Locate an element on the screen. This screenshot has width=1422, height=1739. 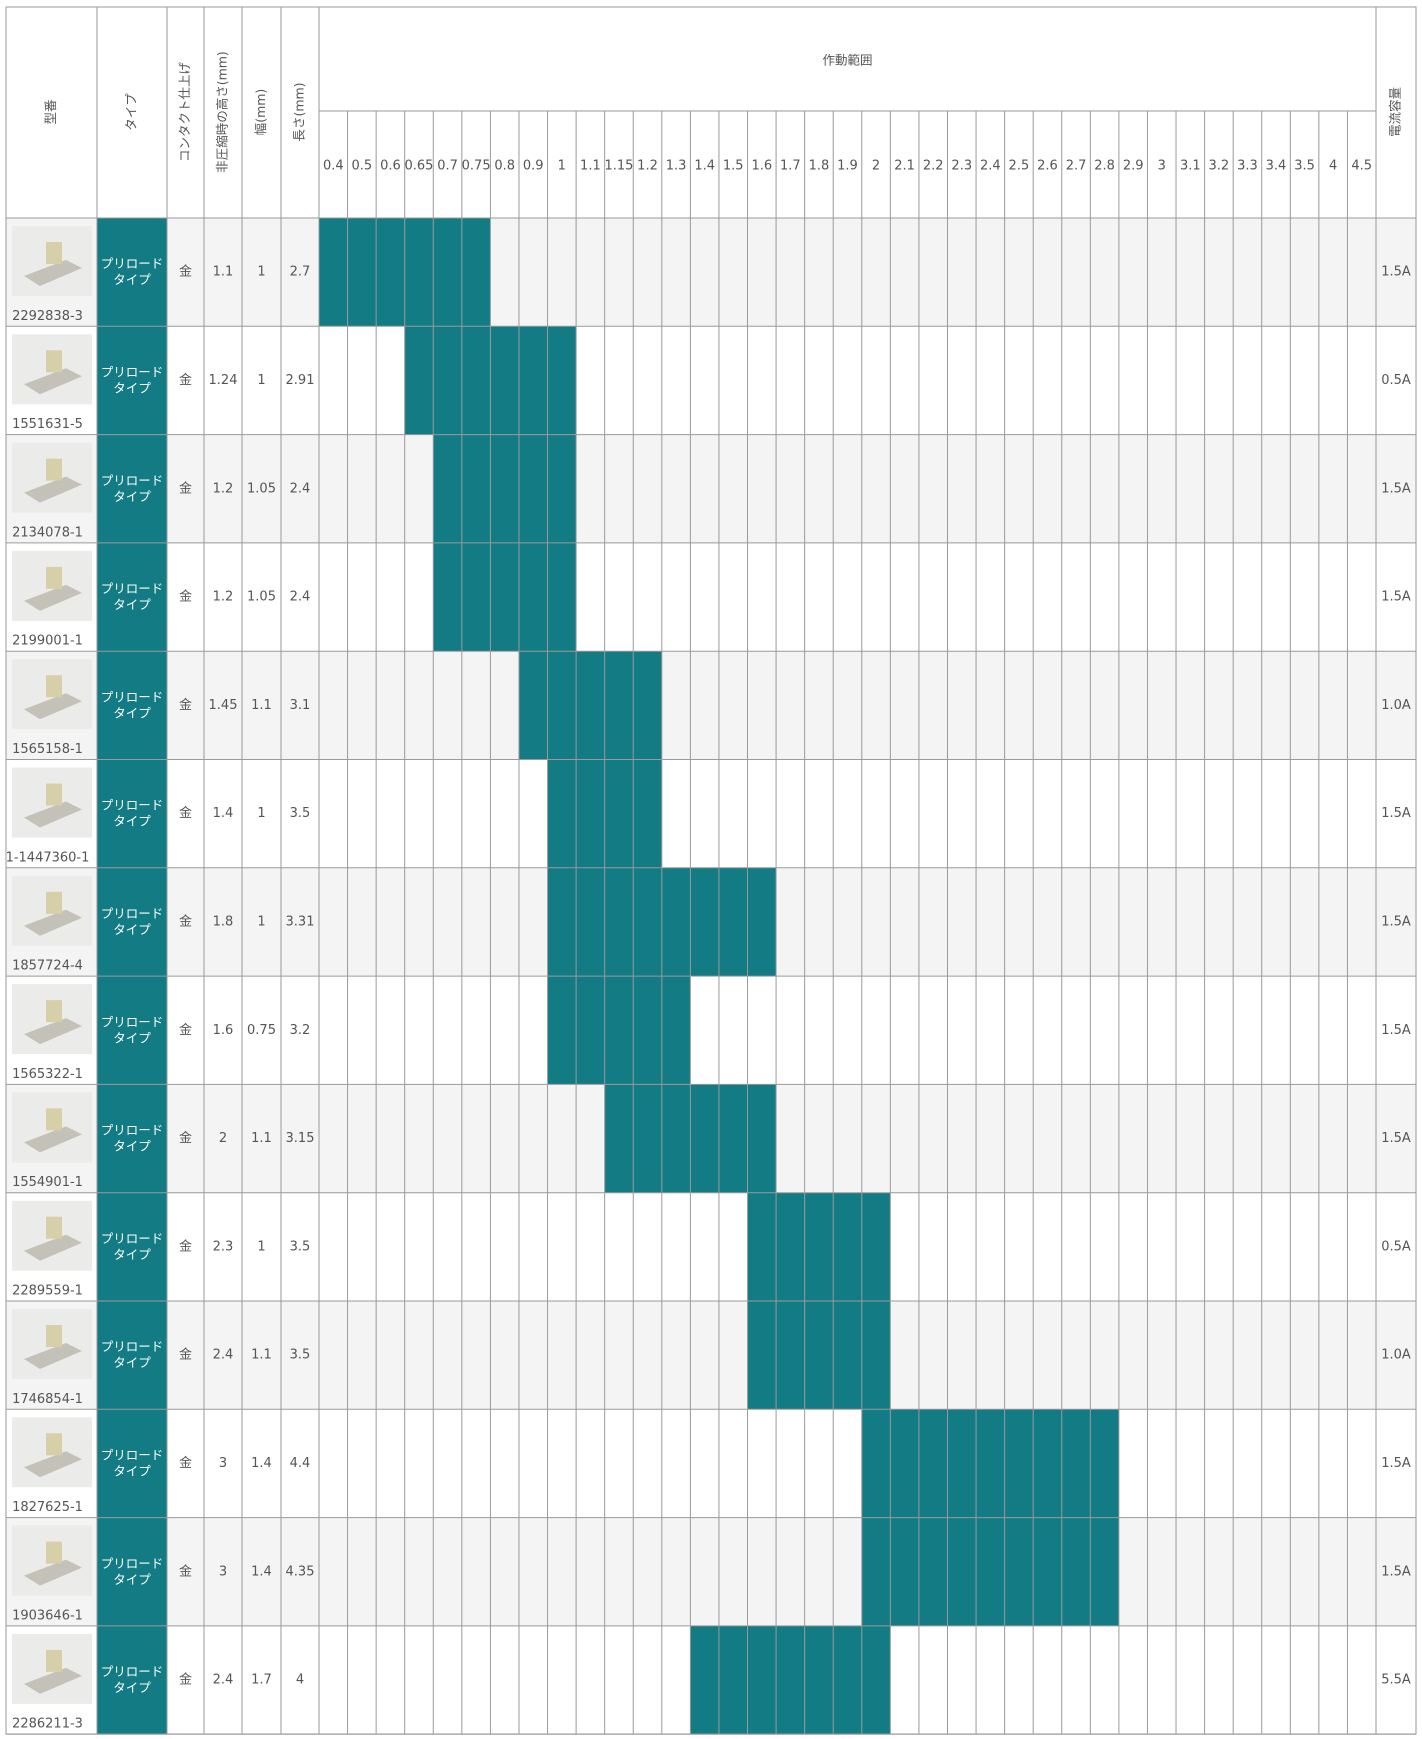
range-label: 3.5 is located at coordinates (1304, 166).